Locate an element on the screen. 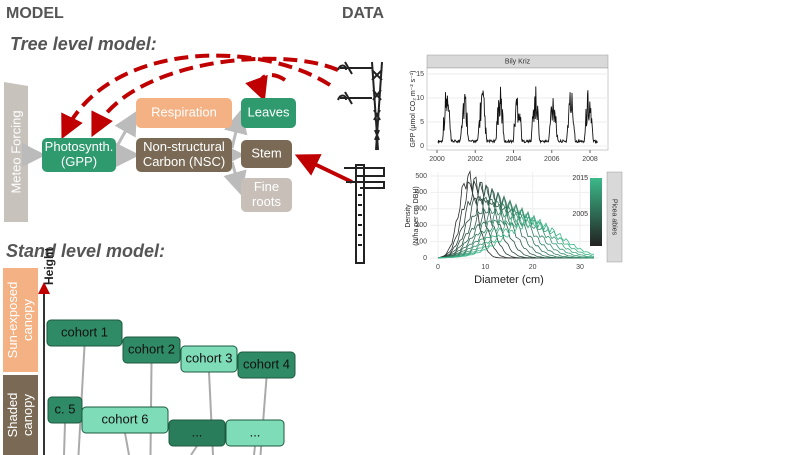 This screenshot has width=808, height=455. y-tick-label: 15 is located at coordinates (420, 74).